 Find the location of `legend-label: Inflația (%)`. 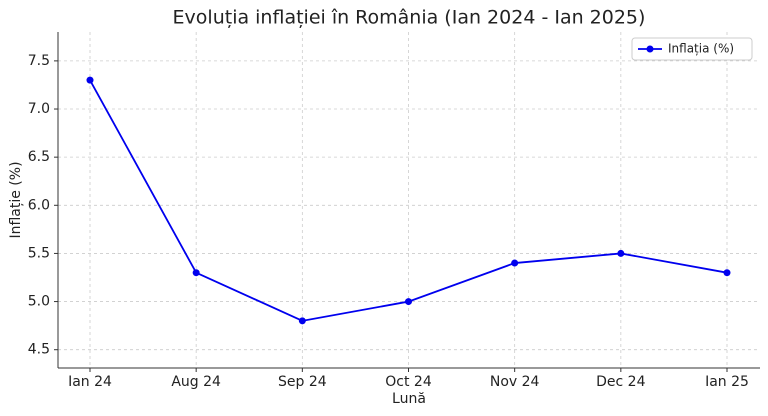

legend-label: Inflația (%) is located at coordinates (701, 49).